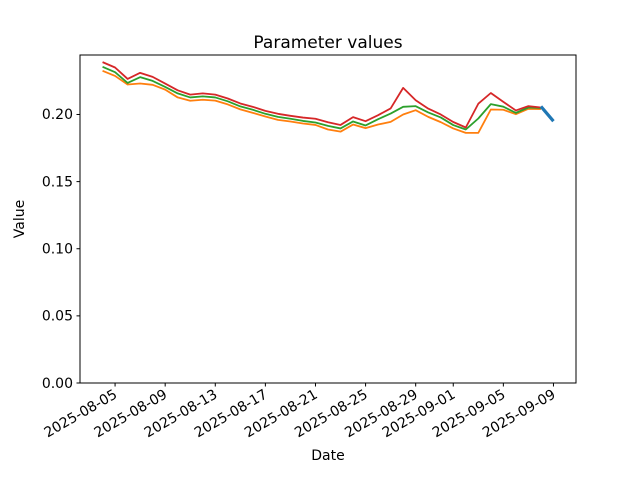 This screenshot has height=480, width=640. What do you see at coordinates (321, 102) in the screenshot?
I see `orange-line` at bounding box center [321, 102].